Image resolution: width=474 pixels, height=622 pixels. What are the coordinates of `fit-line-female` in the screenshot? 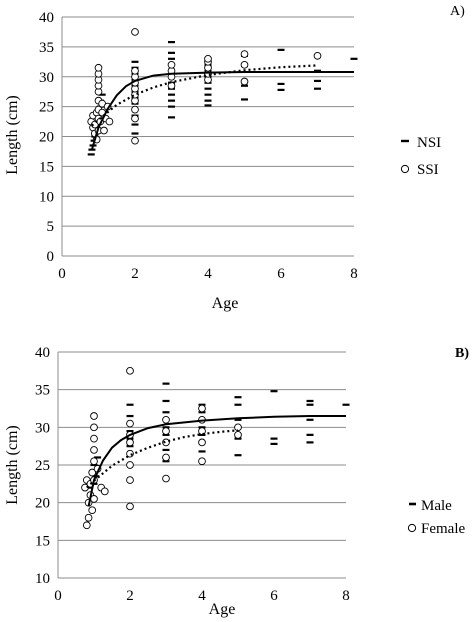 It's located at (162, 459).